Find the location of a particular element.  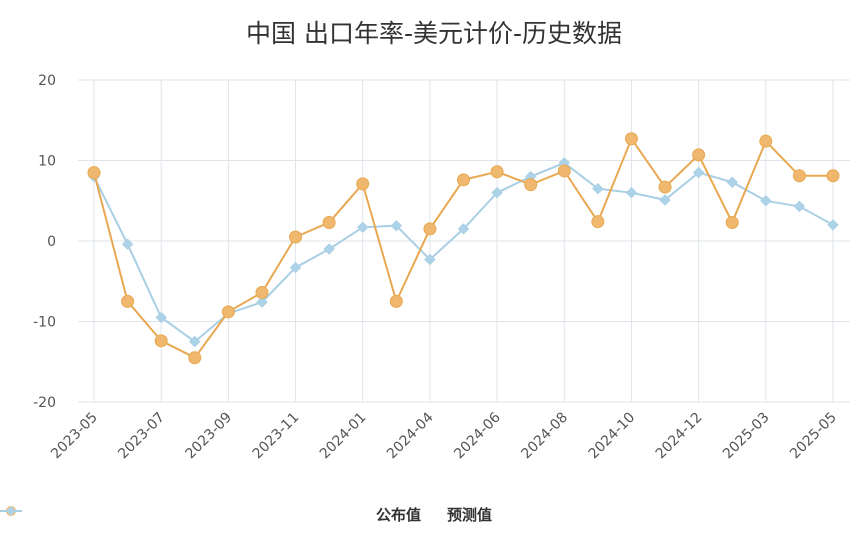

y-tick-label: 20 is located at coordinates (47, 81).